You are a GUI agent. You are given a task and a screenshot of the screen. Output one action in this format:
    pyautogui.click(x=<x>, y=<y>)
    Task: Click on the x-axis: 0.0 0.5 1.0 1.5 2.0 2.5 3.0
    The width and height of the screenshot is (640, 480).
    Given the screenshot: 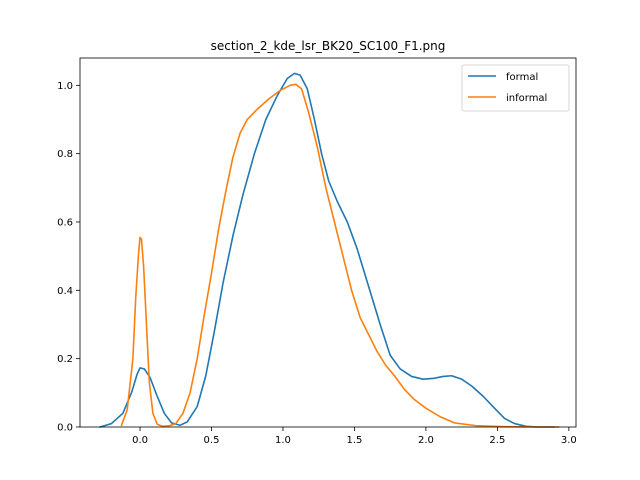 What is the action you would take?
    pyautogui.click(x=354, y=436)
    